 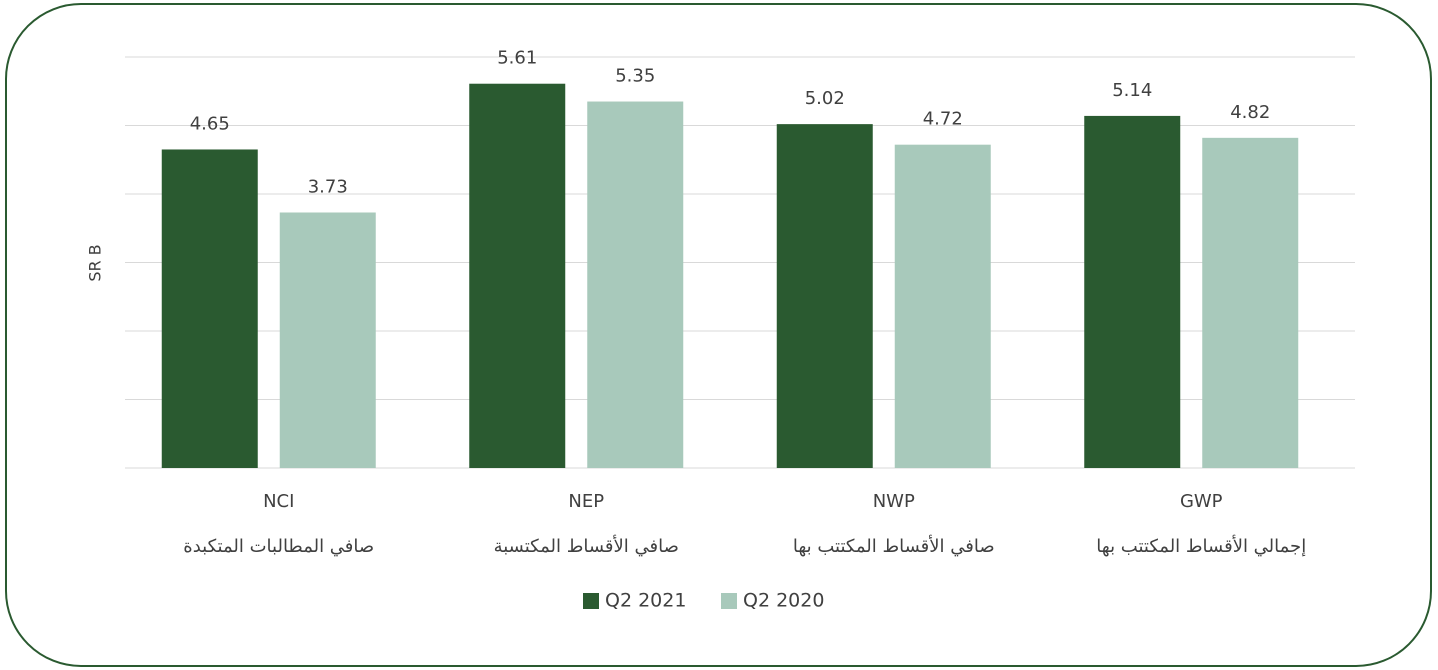 I want to click on x-tick-label: إجمالي الأقساط المكتتب بها, so click(x=1201, y=546).